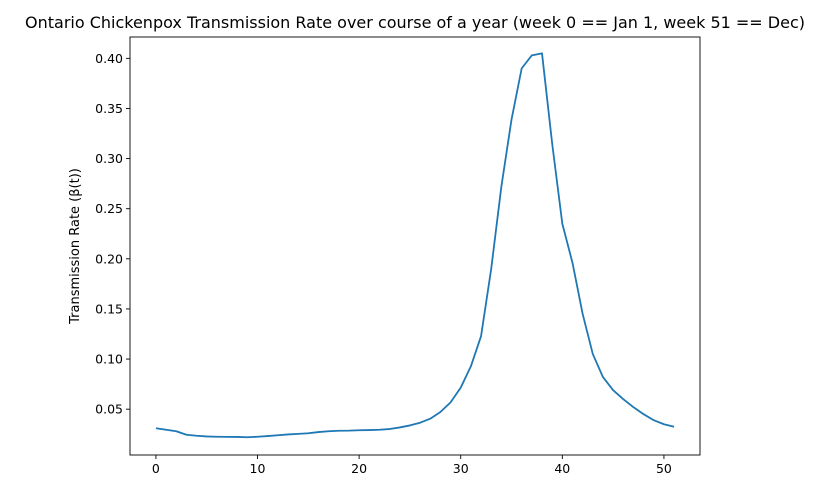 The image size is (829, 491). What do you see at coordinates (359, 468) in the screenshot?
I see `x-tick-label: 20` at bounding box center [359, 468].